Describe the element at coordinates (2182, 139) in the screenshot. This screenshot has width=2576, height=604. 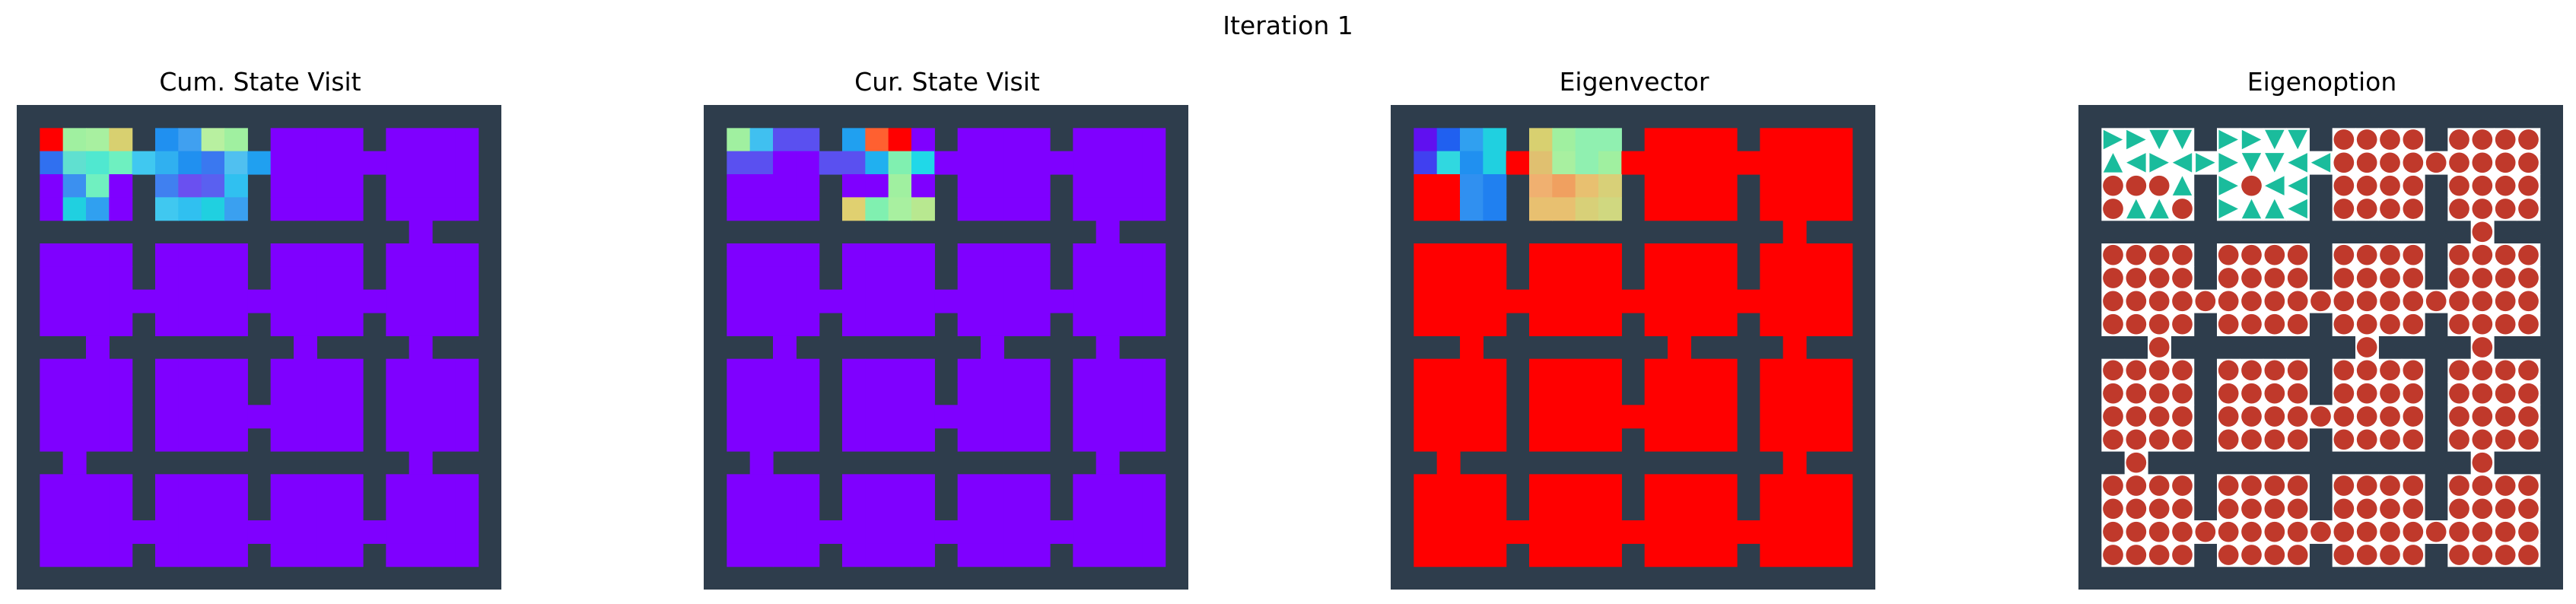
I see `policy-arrow-down` at that location.